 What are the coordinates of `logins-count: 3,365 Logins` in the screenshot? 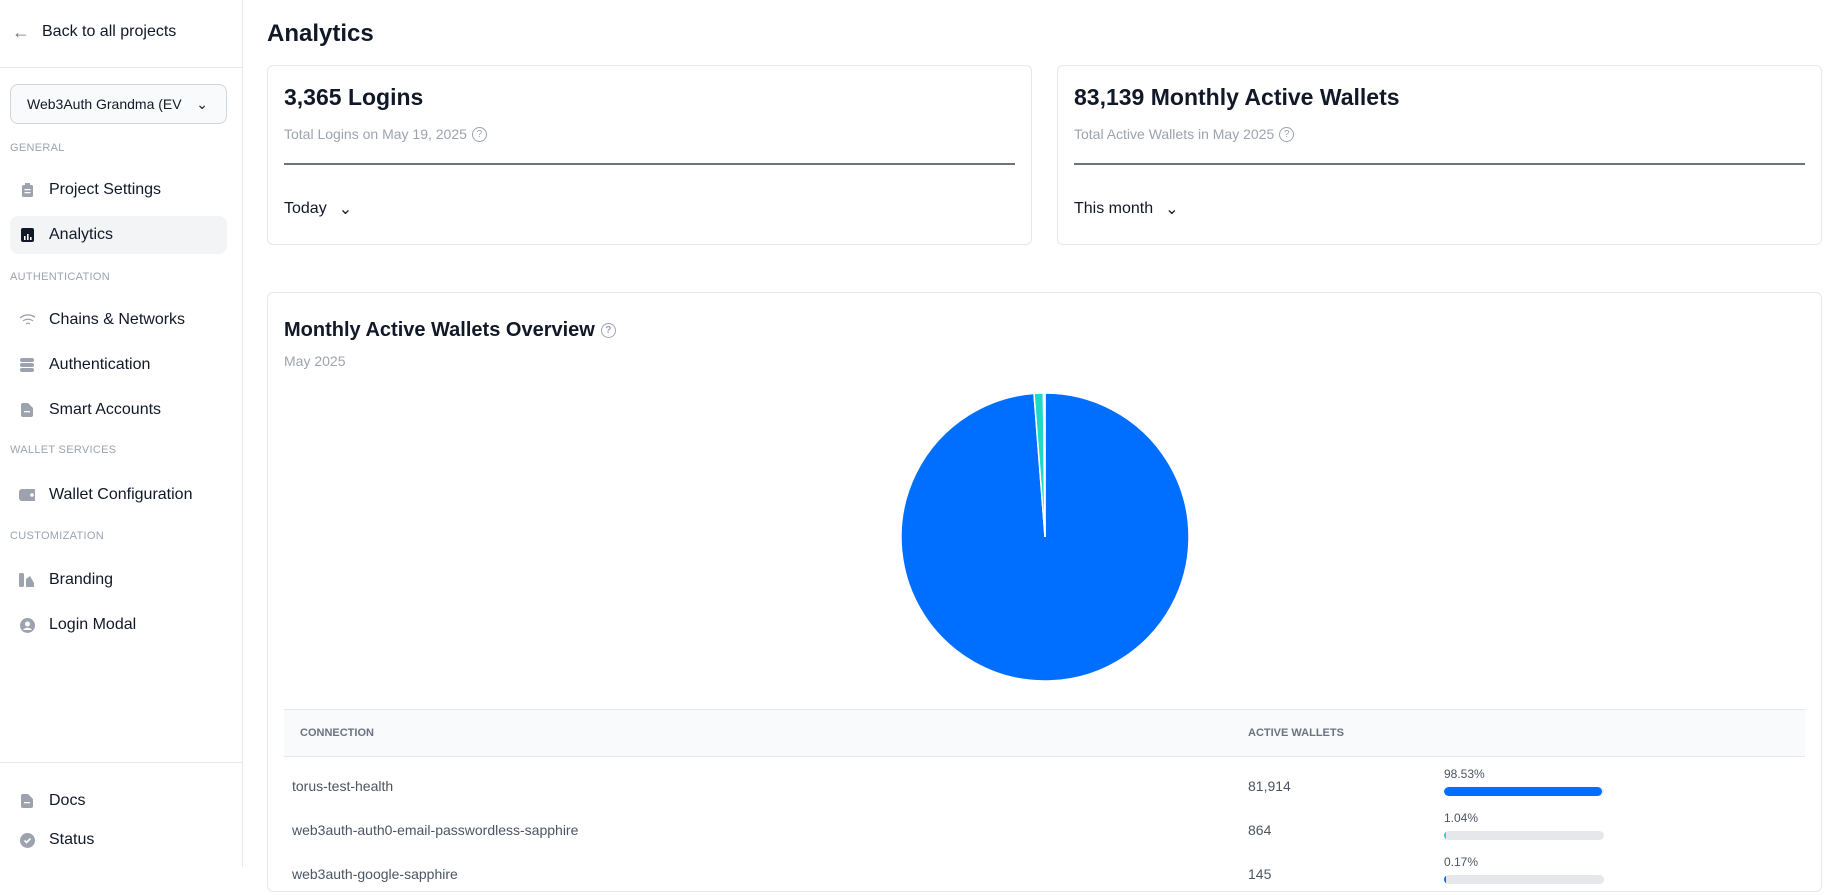 It's located at (354, 97).